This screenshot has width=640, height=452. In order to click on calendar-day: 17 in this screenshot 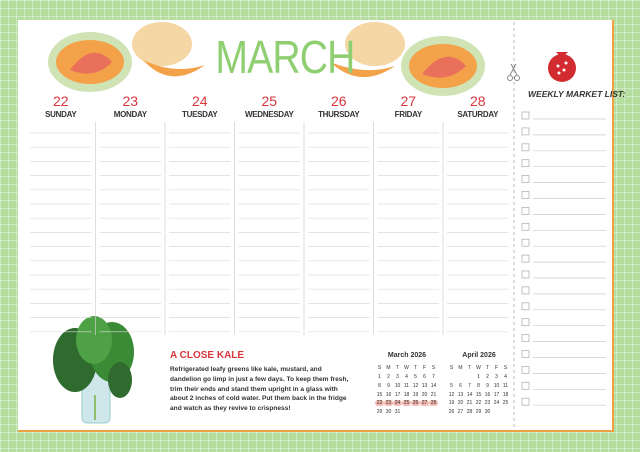, I will do `click(397, 394)`.